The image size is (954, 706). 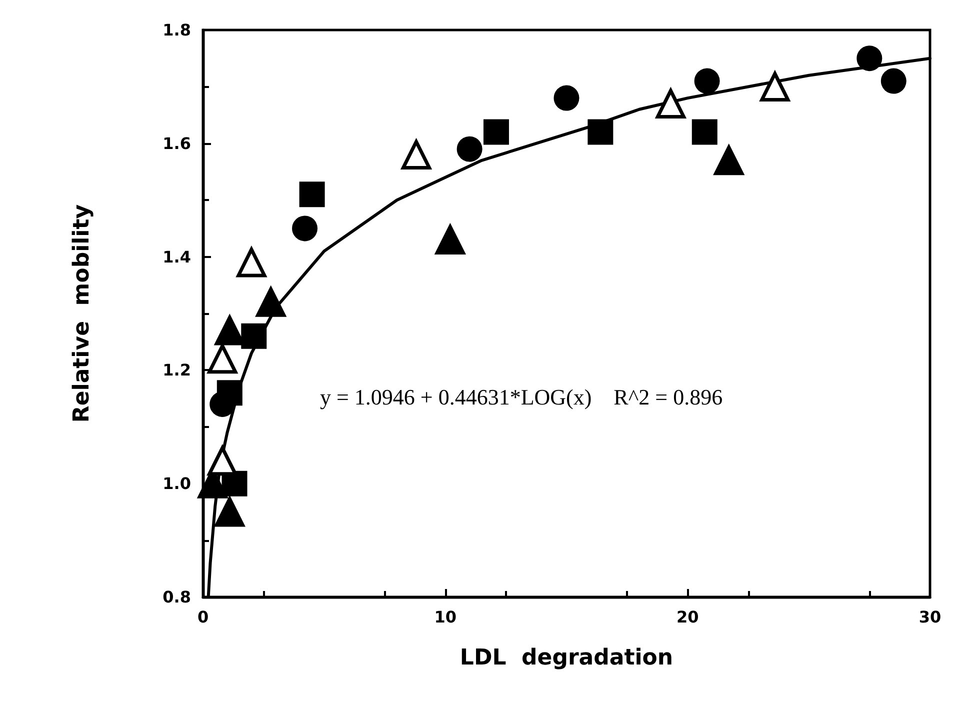 I want to click on y-tick-label: 1.2, so click(x=176, y=370).